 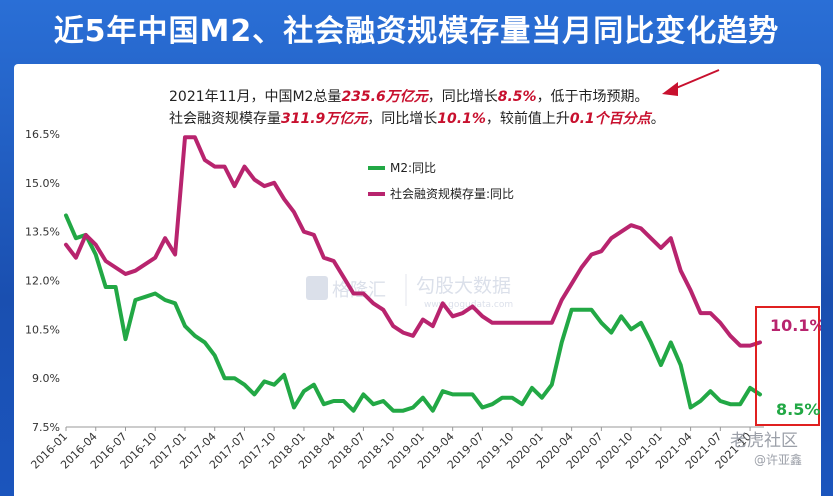 What do you see at coordinates (384, 97) in the screenshot?
I see `note-highlight: 235.6万亿元` at bounding box center [384, 97].